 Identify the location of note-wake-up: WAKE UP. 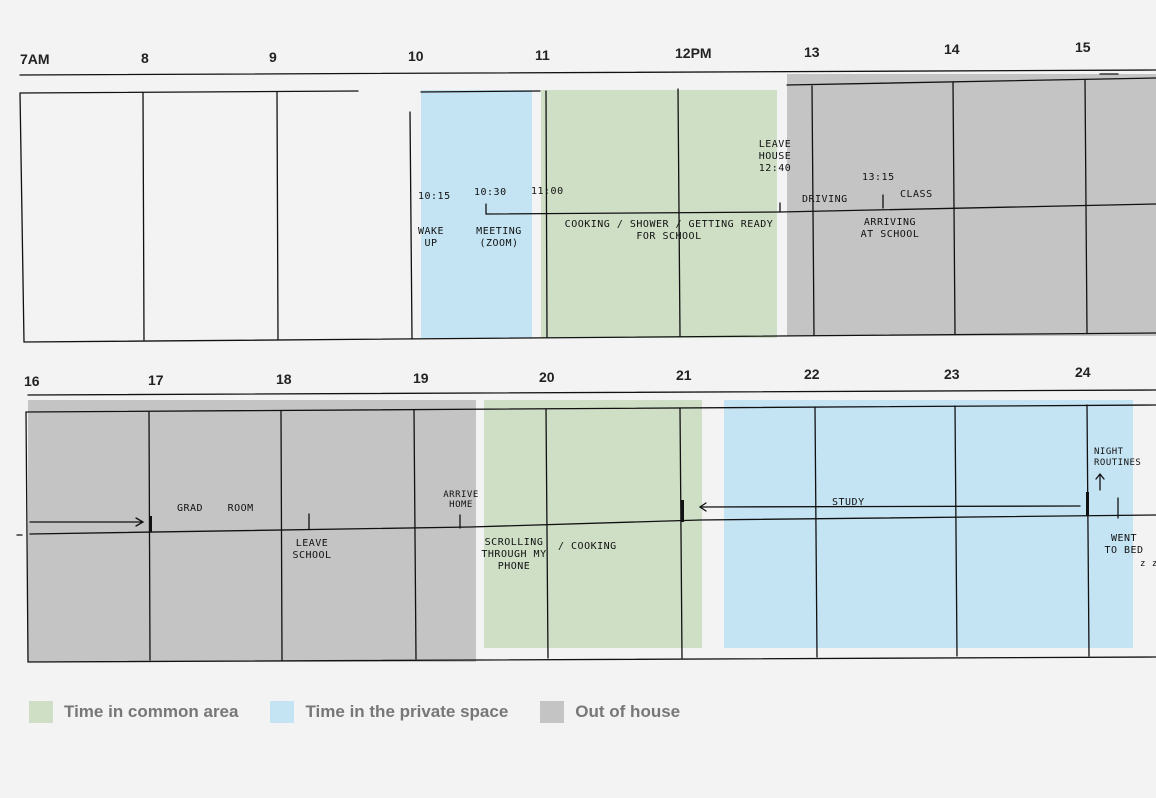
(431, 237).